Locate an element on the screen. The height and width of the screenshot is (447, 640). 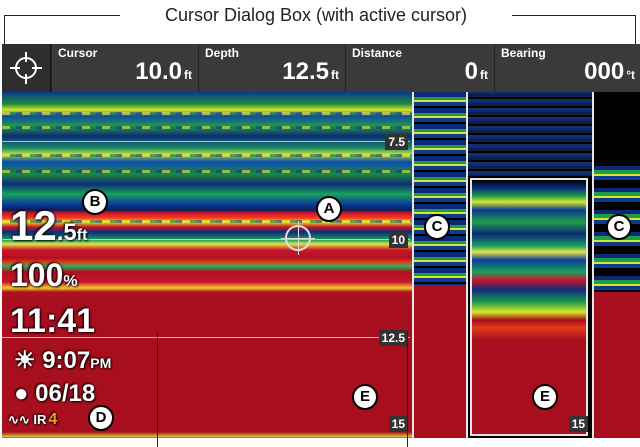
active-cursor-icon is located at coordinates (298, 238).